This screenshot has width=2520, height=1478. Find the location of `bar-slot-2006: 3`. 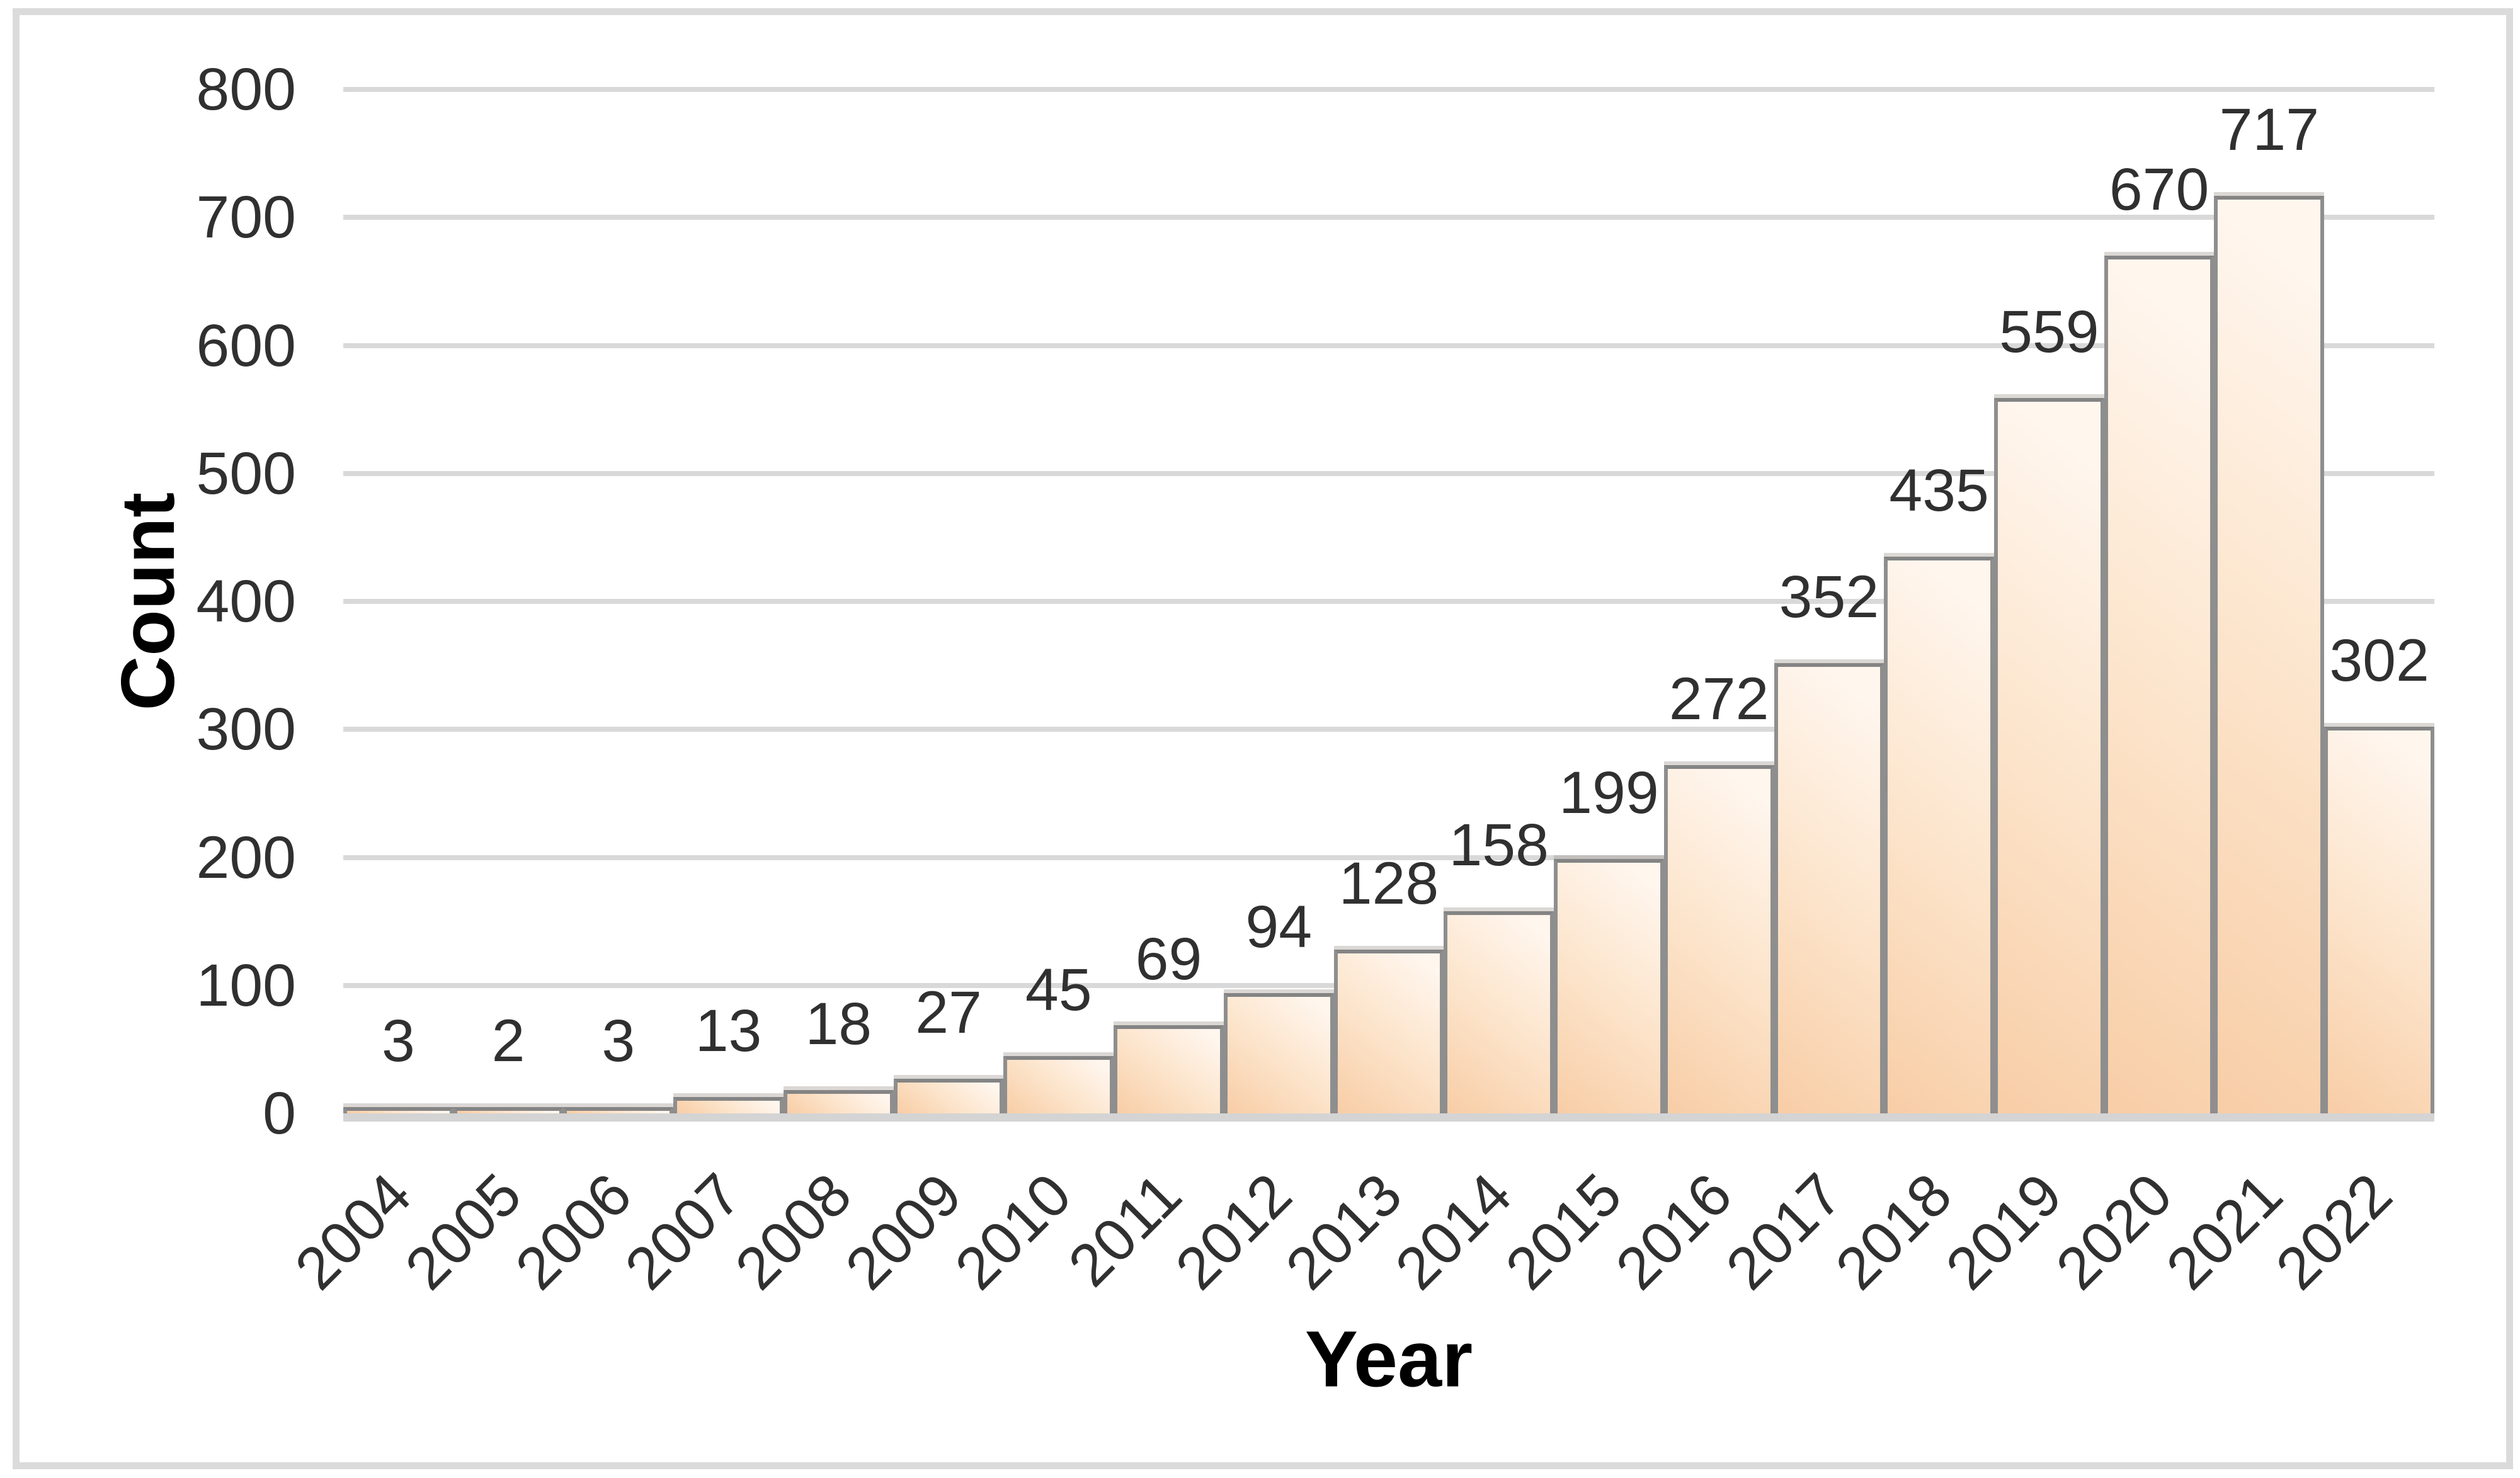

bar-slot-2006: 3 is located at coordinates (618, 601).